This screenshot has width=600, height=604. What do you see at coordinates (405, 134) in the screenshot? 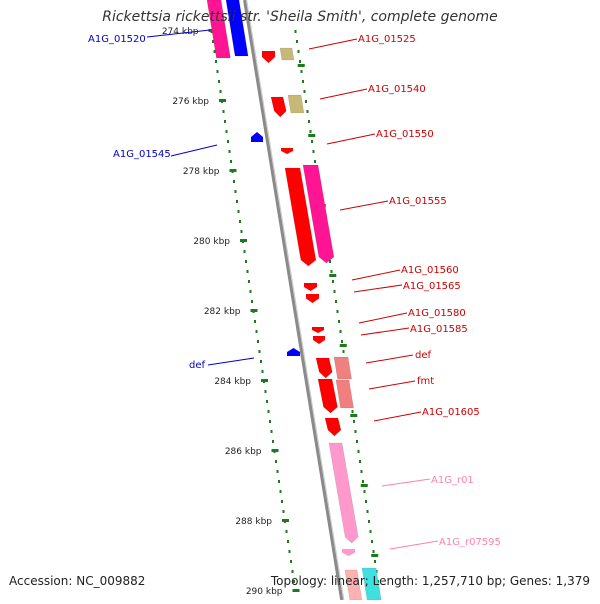
I see `gene-label: A1G_01550` at bounding box center [405, 134].